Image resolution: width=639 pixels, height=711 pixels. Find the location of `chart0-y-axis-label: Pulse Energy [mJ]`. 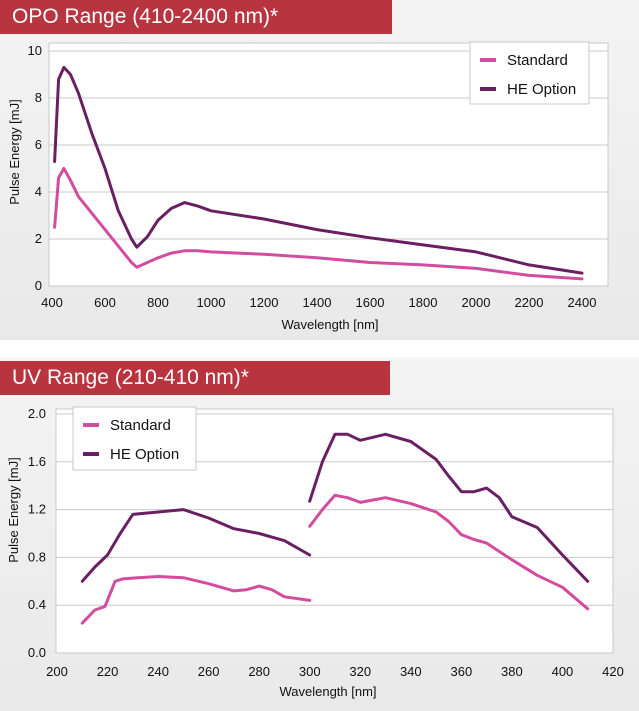

chart0-y-axis-label: Pulse Energy [mJ] is located at coordinates (14, 152).